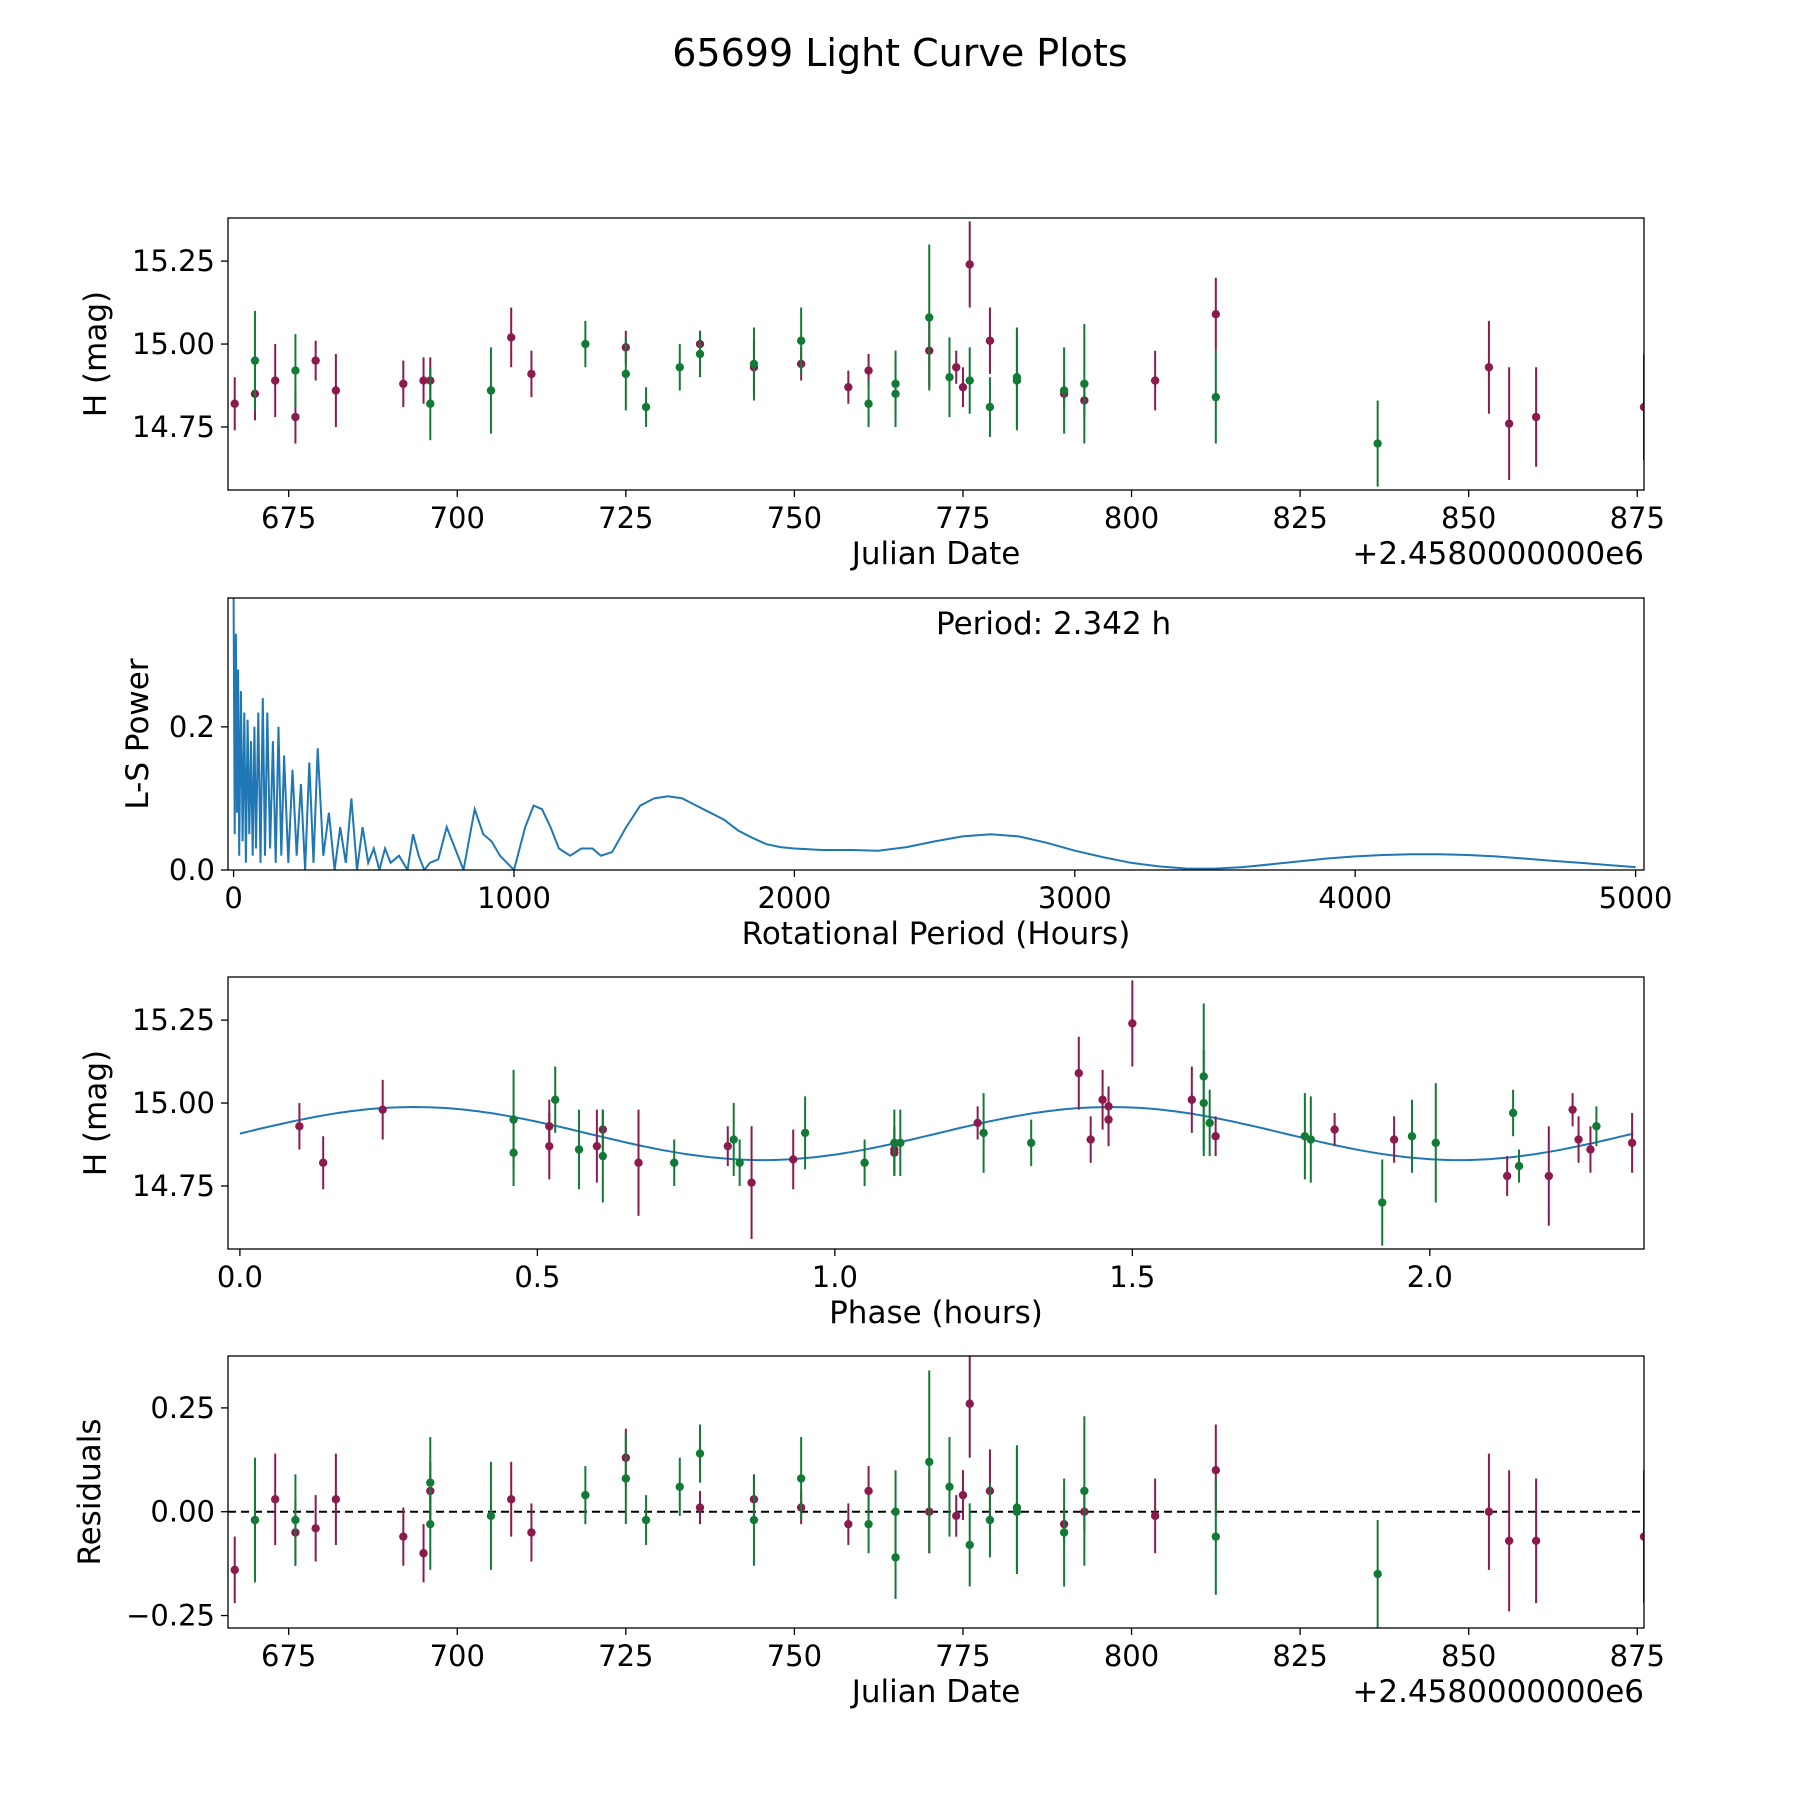 The image size is (1800, 1800). I want to click on x-tick-label-res: 800, so click(1131, 1656).